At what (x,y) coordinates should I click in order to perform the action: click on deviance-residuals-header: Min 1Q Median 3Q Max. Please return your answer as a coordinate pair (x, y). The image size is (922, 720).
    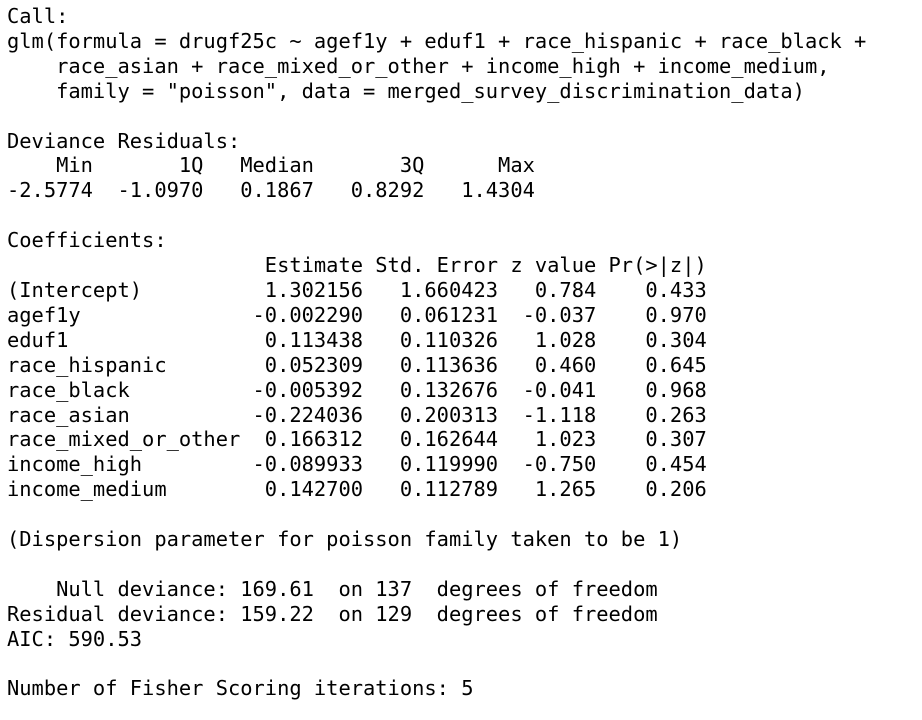
    Looking at the image, I should click on (283, 165).